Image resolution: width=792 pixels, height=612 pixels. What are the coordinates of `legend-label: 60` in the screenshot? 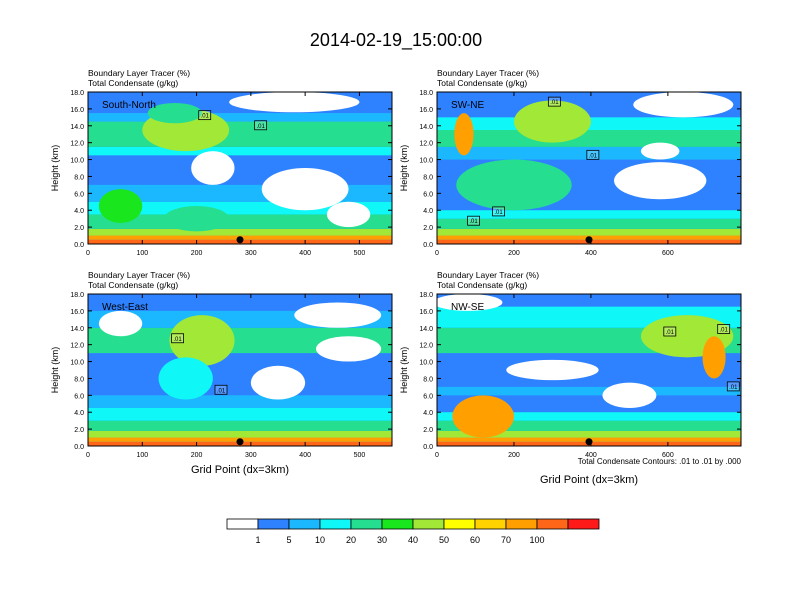 It's located at (475, 540).